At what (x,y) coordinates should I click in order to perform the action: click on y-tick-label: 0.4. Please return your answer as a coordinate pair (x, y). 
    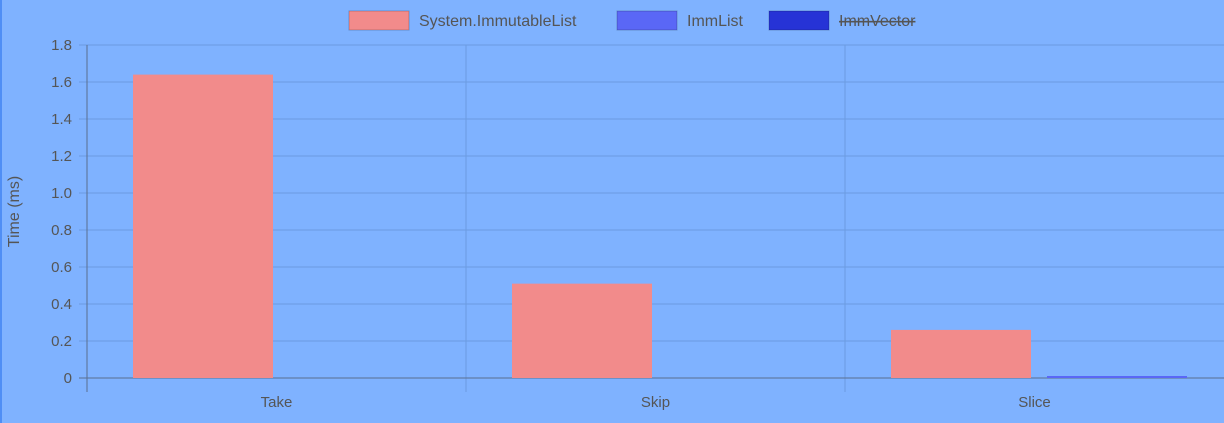
    Looking at the image, I should click on (61, 304).